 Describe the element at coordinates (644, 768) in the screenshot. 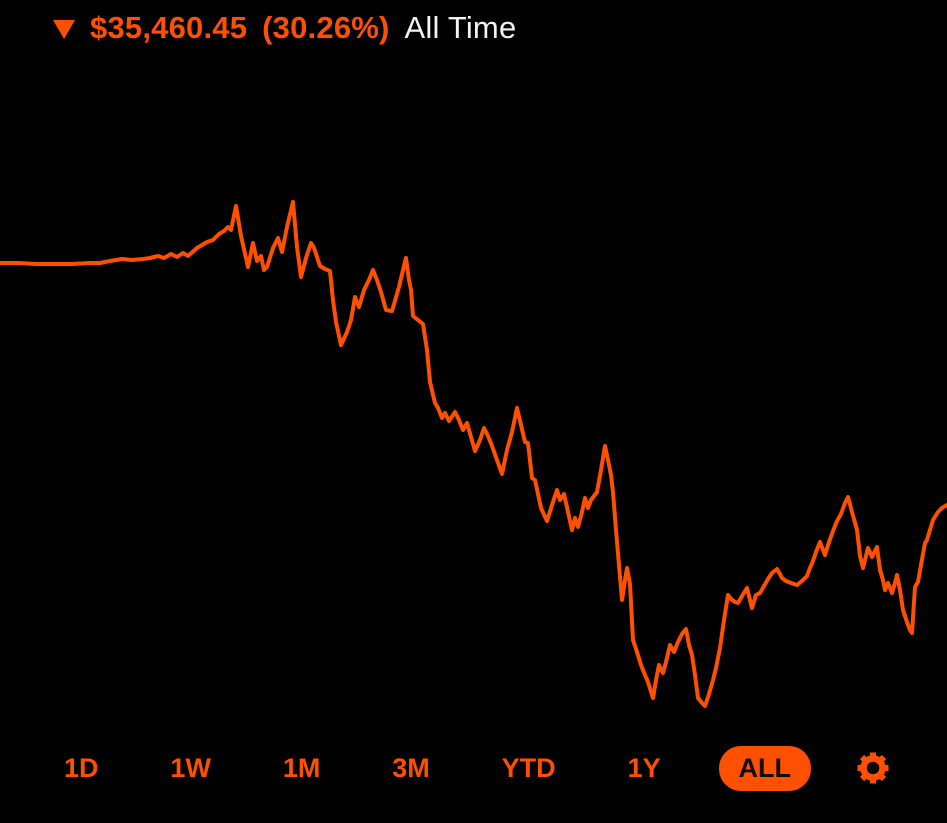

I see `range-button-1y: 1Y` at that location.